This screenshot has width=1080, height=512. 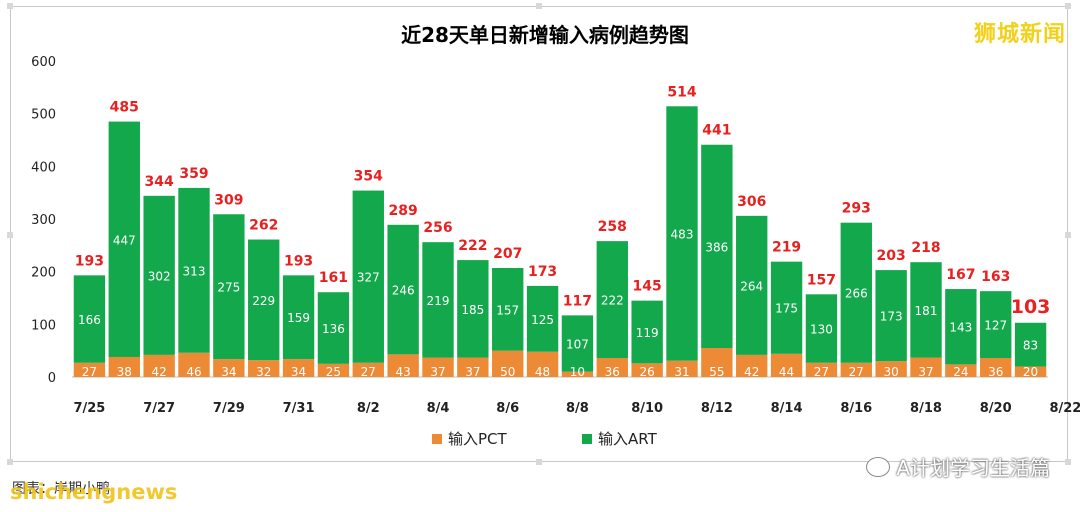 I want to click on x-tick-label: 8/12, so click(x=717, y=408).